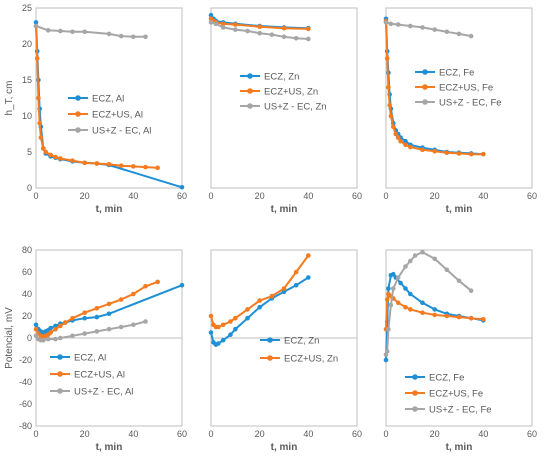 Image resolution: width=550 pixels, height=463 pixels. What do you see at coordinates (27, 250) in the screenshot?
I see `y-tick-label: 80` at bounding box center [27, 250].